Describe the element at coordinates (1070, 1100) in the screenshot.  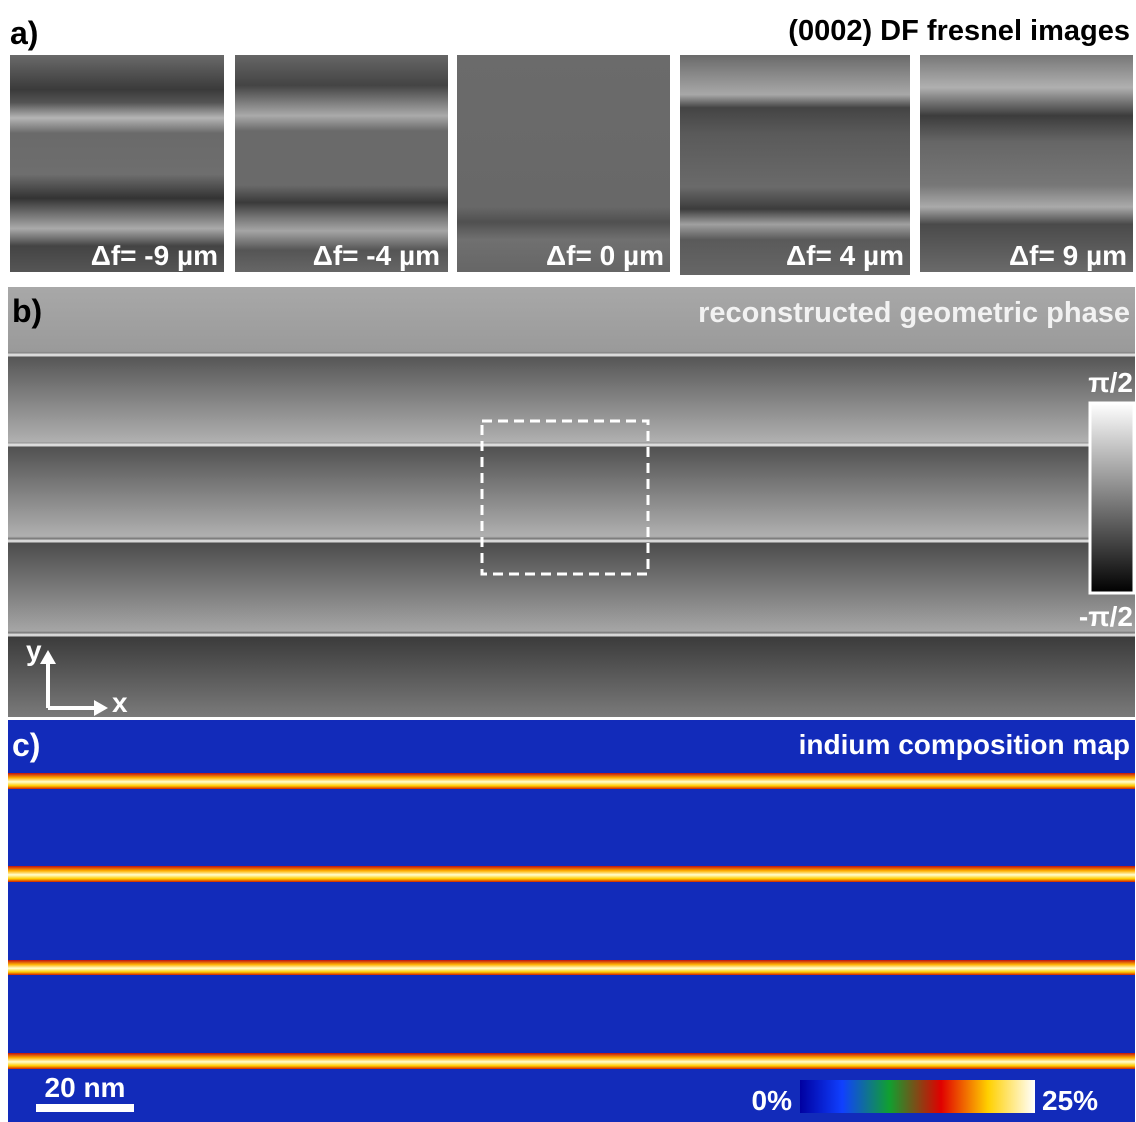
I see `colorbar-max: 25%` at that location.